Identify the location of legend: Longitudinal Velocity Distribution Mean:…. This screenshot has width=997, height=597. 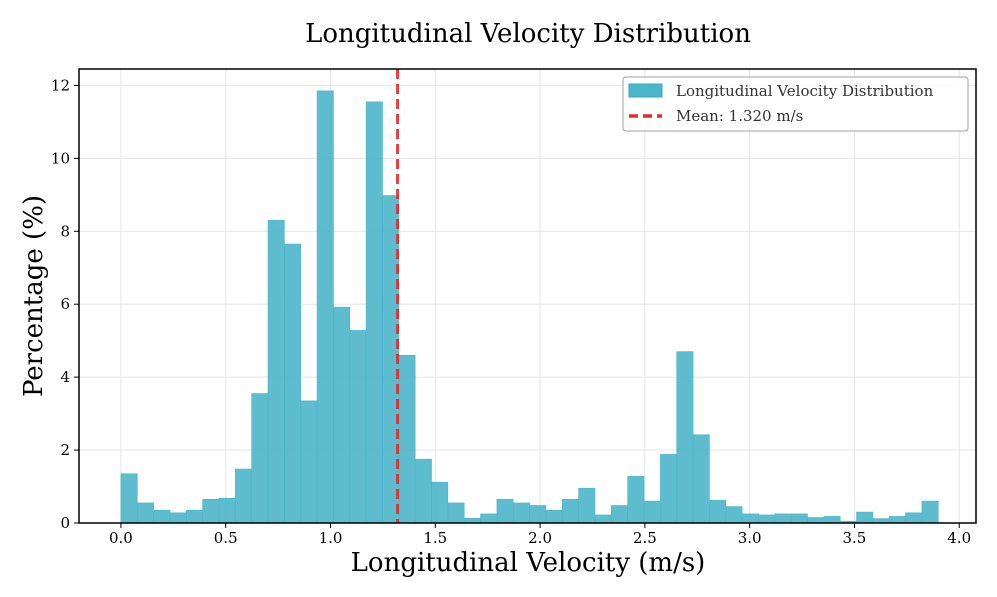
(795, 104).